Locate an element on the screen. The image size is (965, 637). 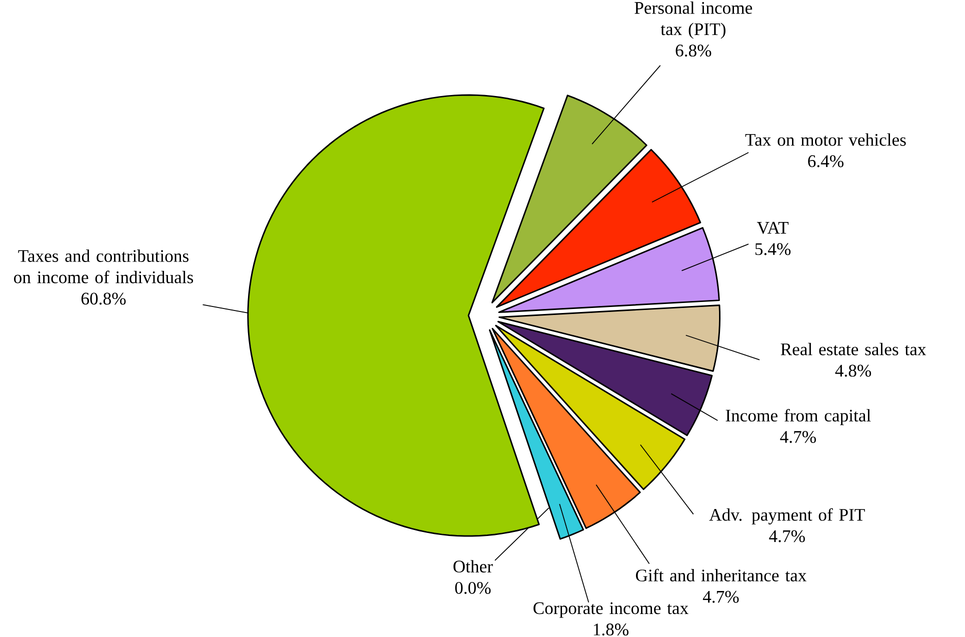
slice-label: VAT is located at coordinates (772, 228).